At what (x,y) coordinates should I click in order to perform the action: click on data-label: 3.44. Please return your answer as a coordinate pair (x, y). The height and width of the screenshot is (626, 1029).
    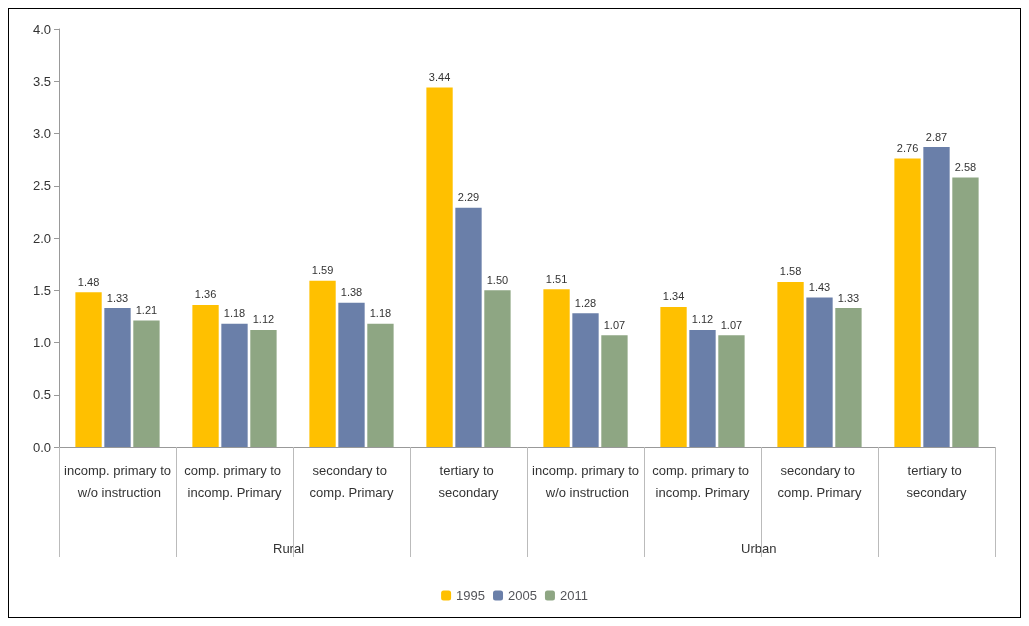
    Looking at the image, I should click on (439, 77).